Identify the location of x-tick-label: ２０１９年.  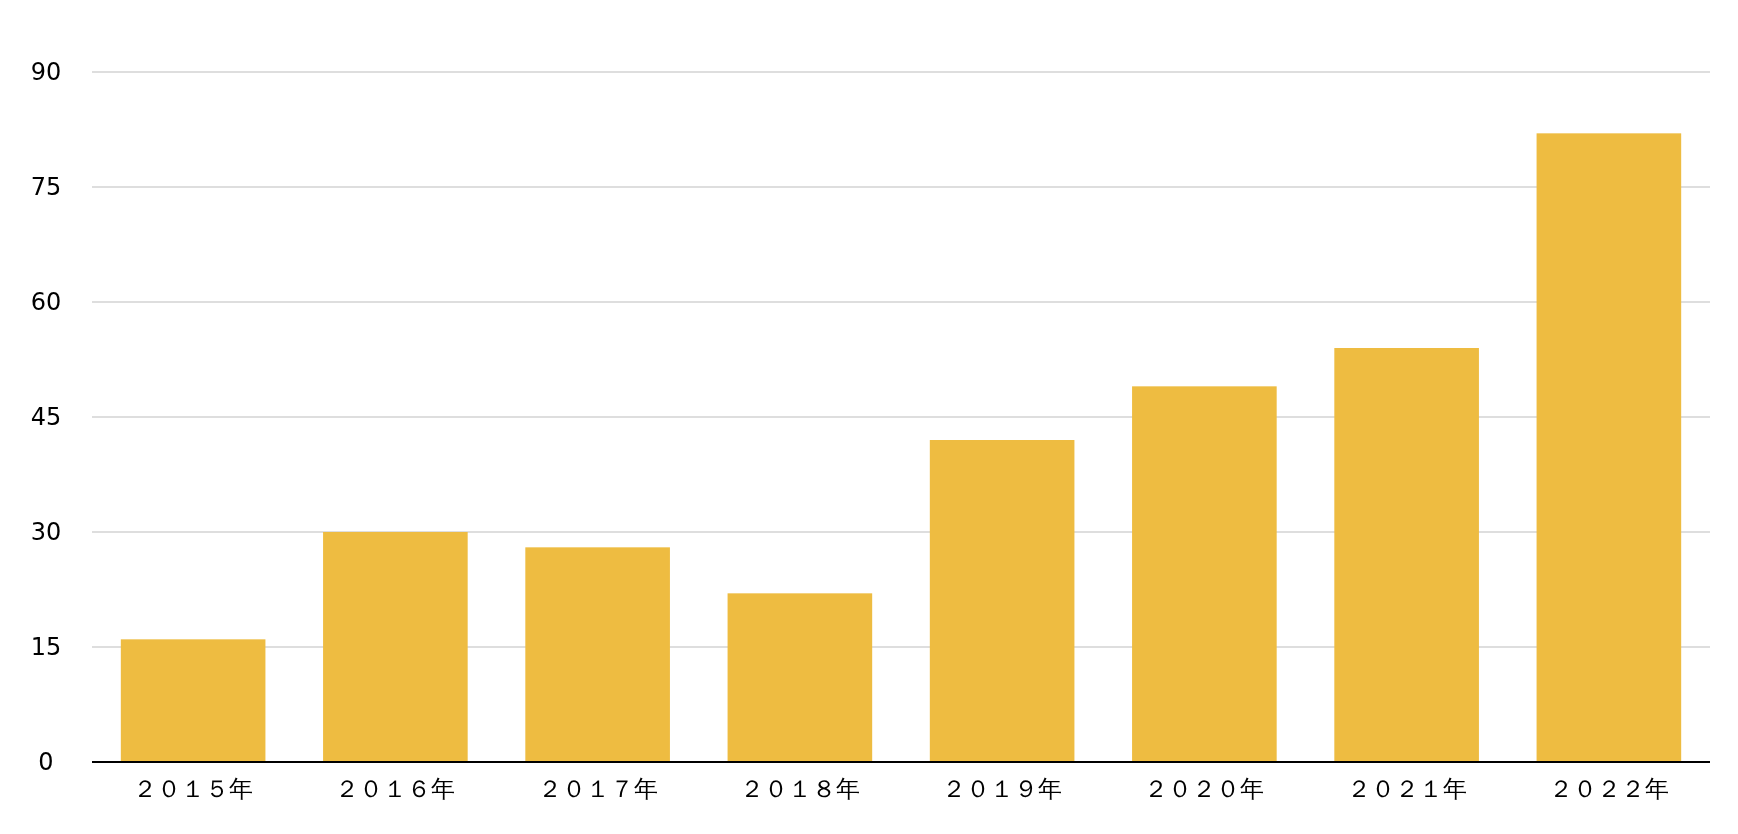
(1002, 789).